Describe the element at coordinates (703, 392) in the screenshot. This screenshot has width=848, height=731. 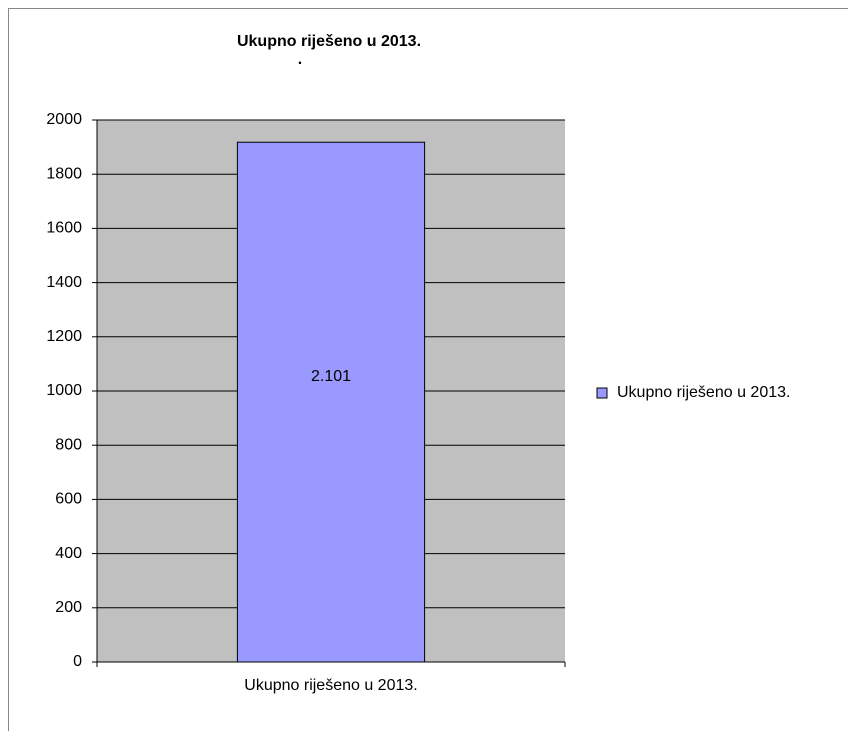
I see `legend-label: Ukupno riješeno u 2013.` at that location.